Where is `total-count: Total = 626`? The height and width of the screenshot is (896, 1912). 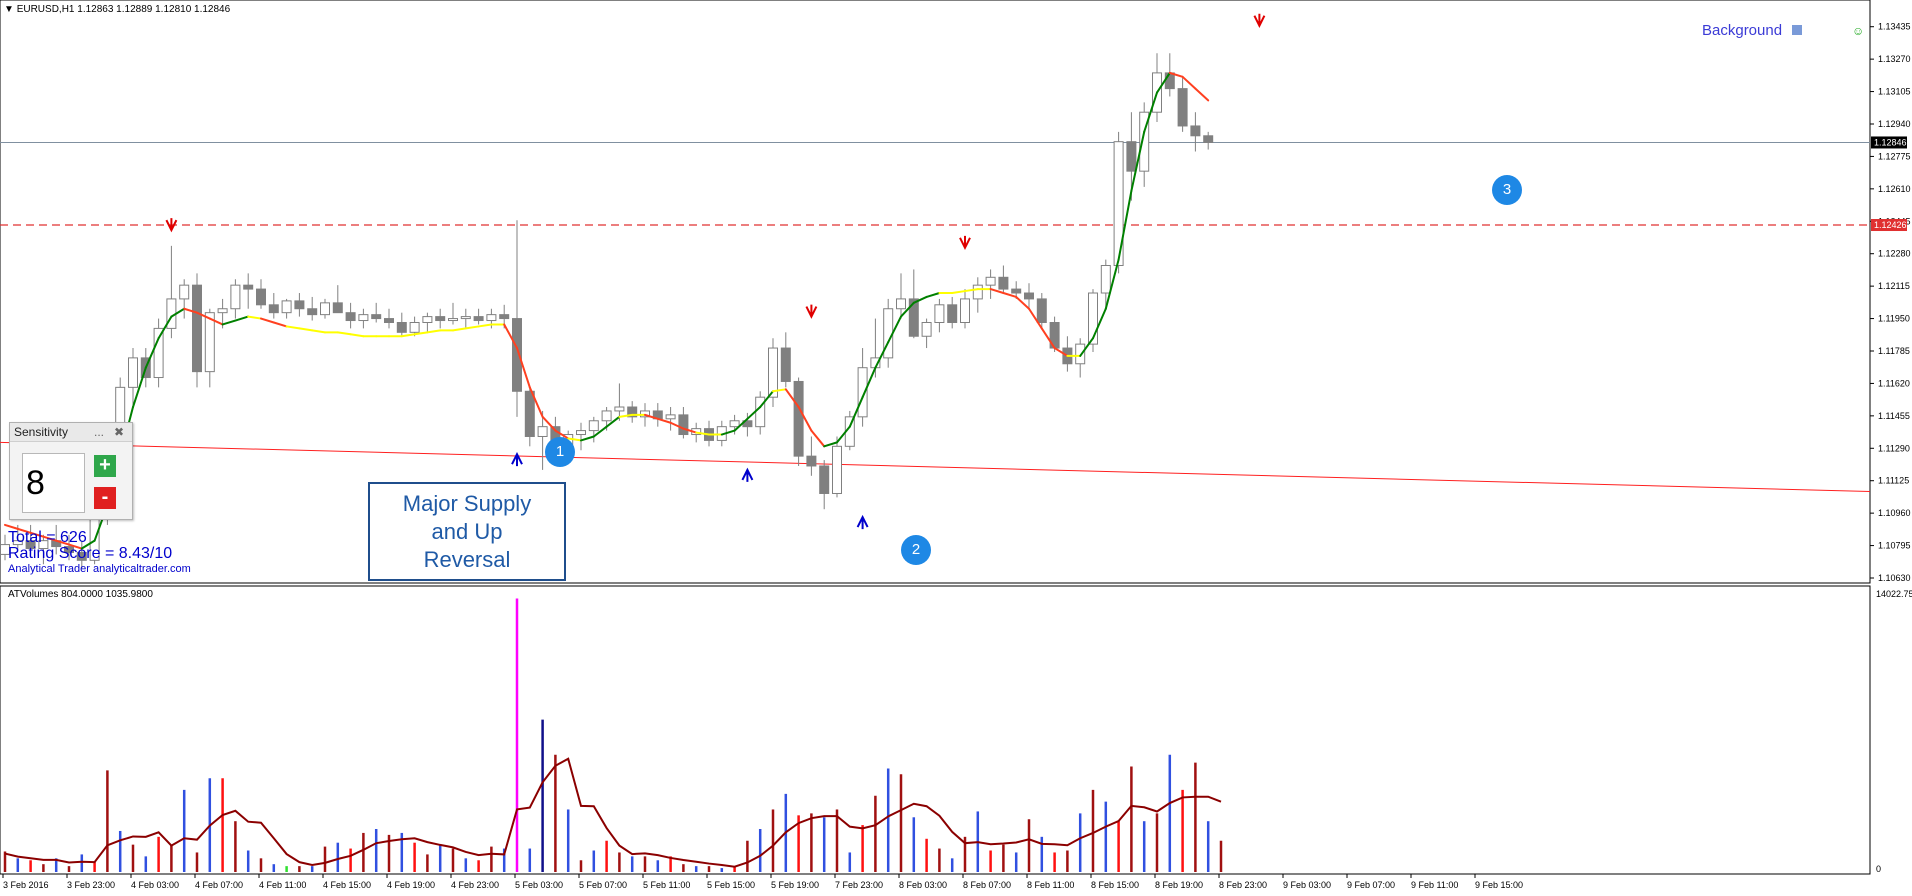
total-count: Total = 626 is located at coordinates (47, 537).